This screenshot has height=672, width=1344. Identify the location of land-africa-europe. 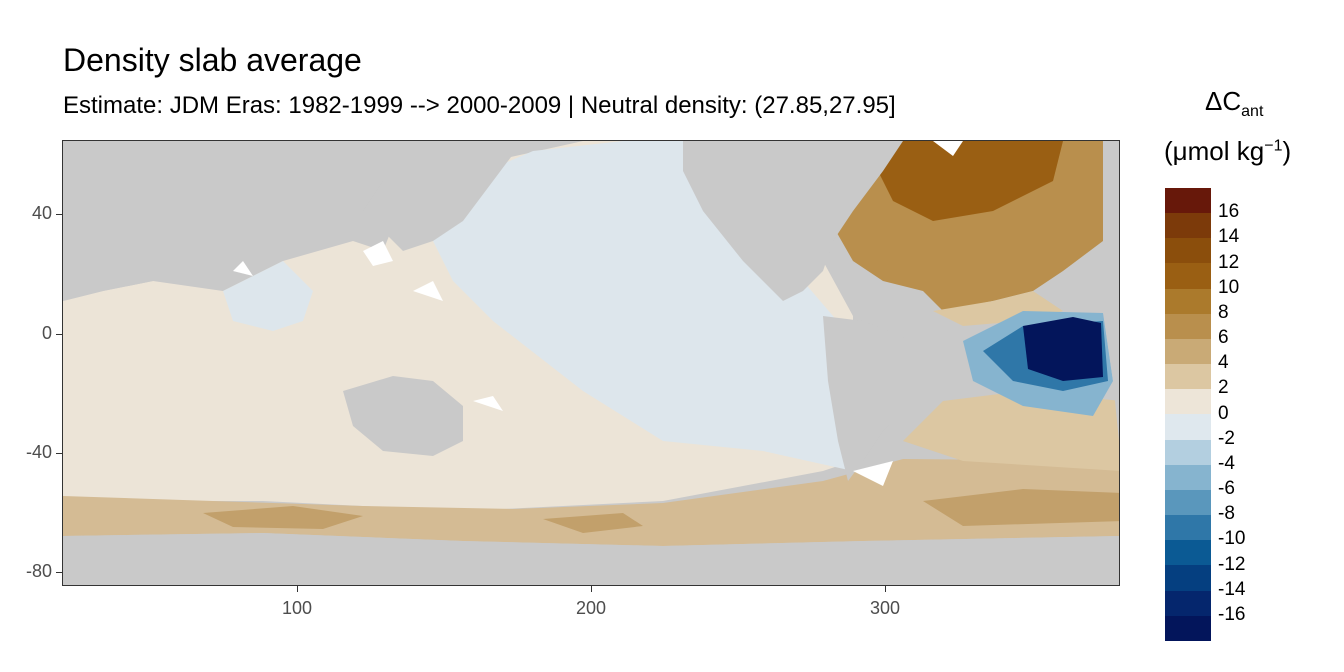
(233, 221).